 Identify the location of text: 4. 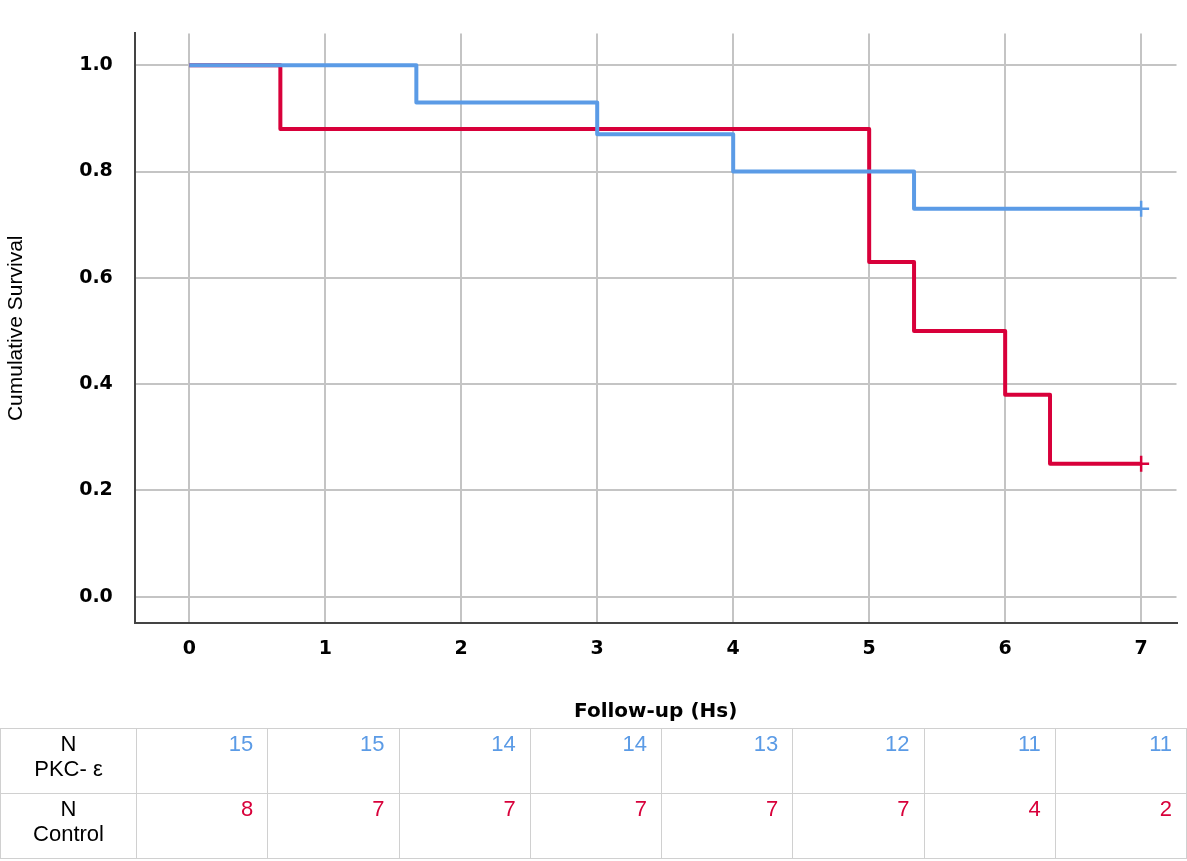
(990, 826).